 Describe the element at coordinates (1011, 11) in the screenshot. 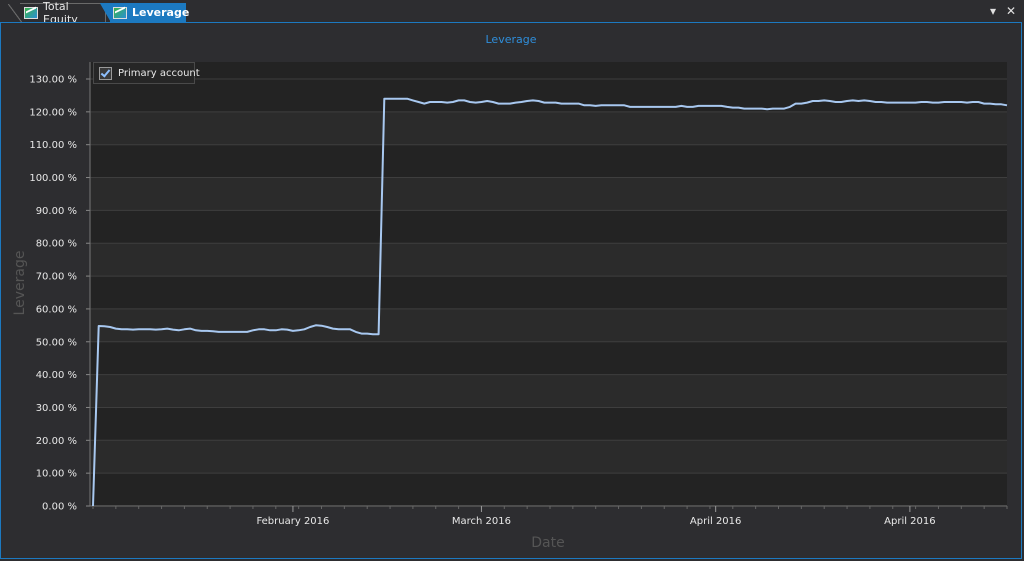

I see `close-icon: ✕` at that location.